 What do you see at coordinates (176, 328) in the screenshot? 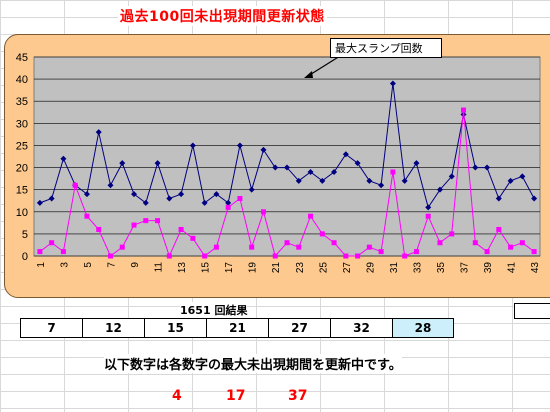
I see `result-number-cell: 15` at bounding box center [176, 328].